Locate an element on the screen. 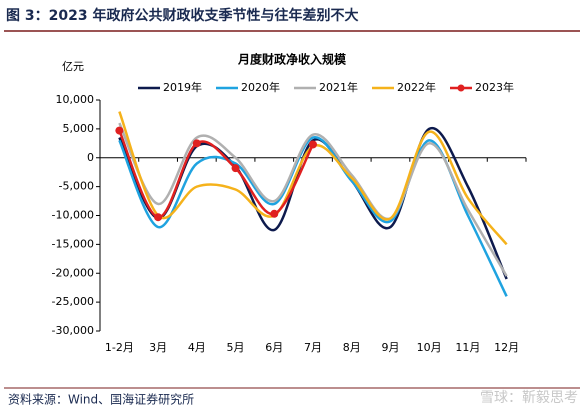 The width and height of the screenshot is (584, 413). y-tick-label: -20,000 is located at coordinates (73, 272).